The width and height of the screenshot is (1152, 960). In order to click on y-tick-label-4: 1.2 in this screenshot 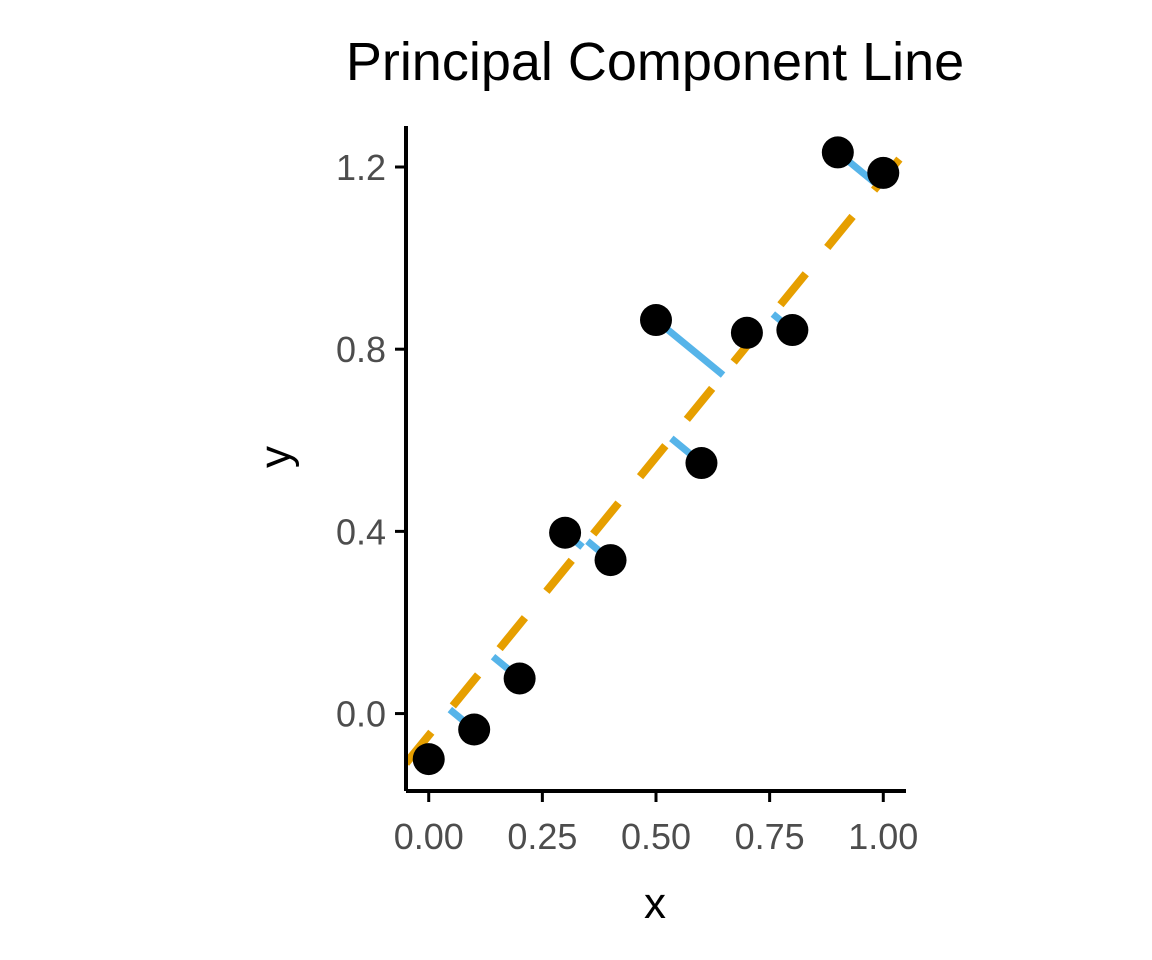, I will do `click(361, 167)`.